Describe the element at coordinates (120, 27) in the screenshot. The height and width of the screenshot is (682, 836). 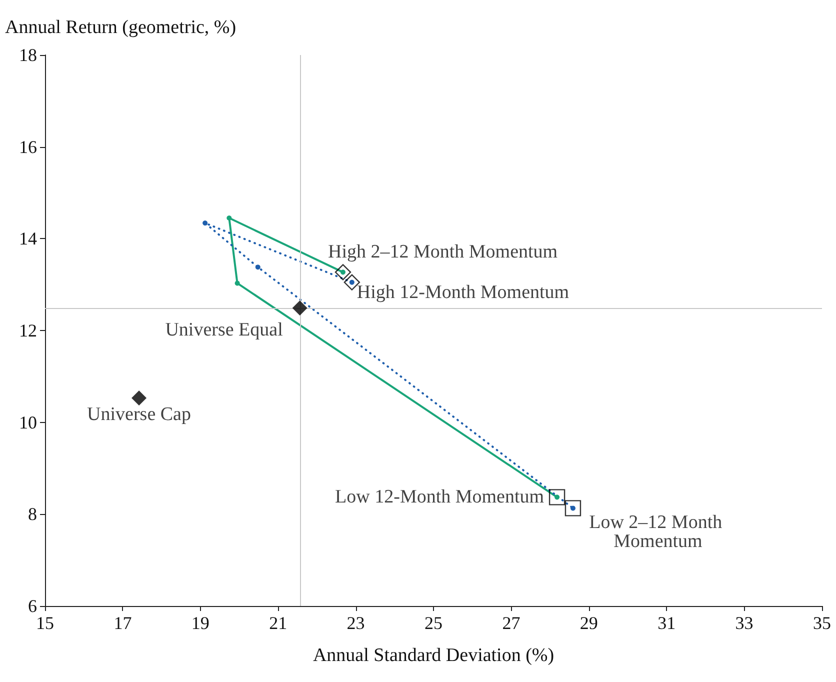
I see `y-axis-title: Annual Return (geometric, %)` at that location.